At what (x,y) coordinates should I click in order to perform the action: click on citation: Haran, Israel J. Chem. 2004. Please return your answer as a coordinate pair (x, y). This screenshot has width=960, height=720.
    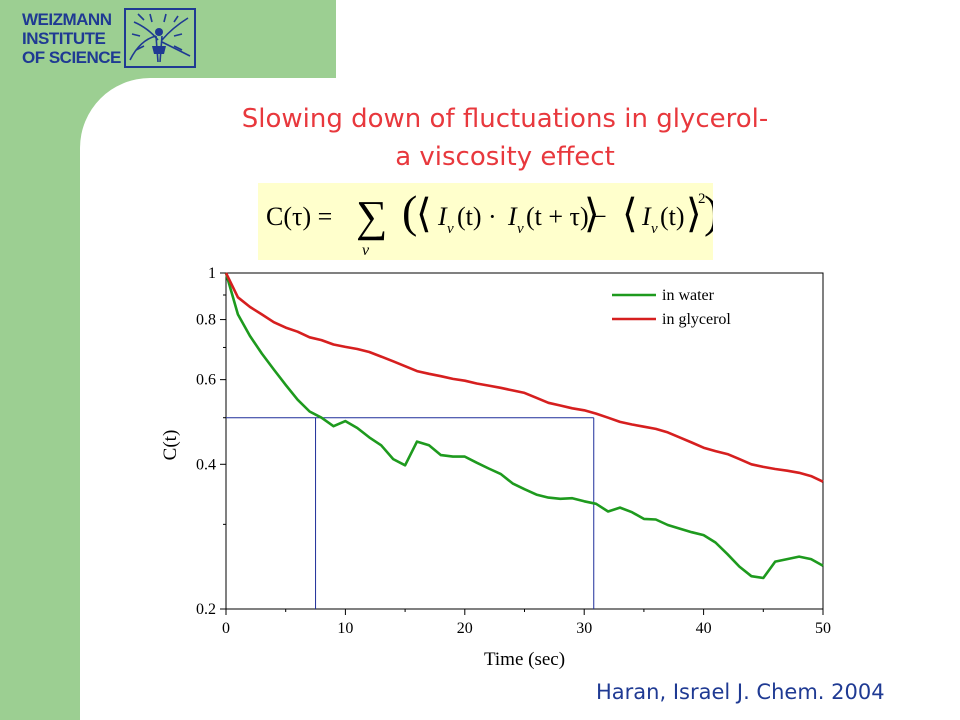
    Looking at the image, I should click on (740, 692).